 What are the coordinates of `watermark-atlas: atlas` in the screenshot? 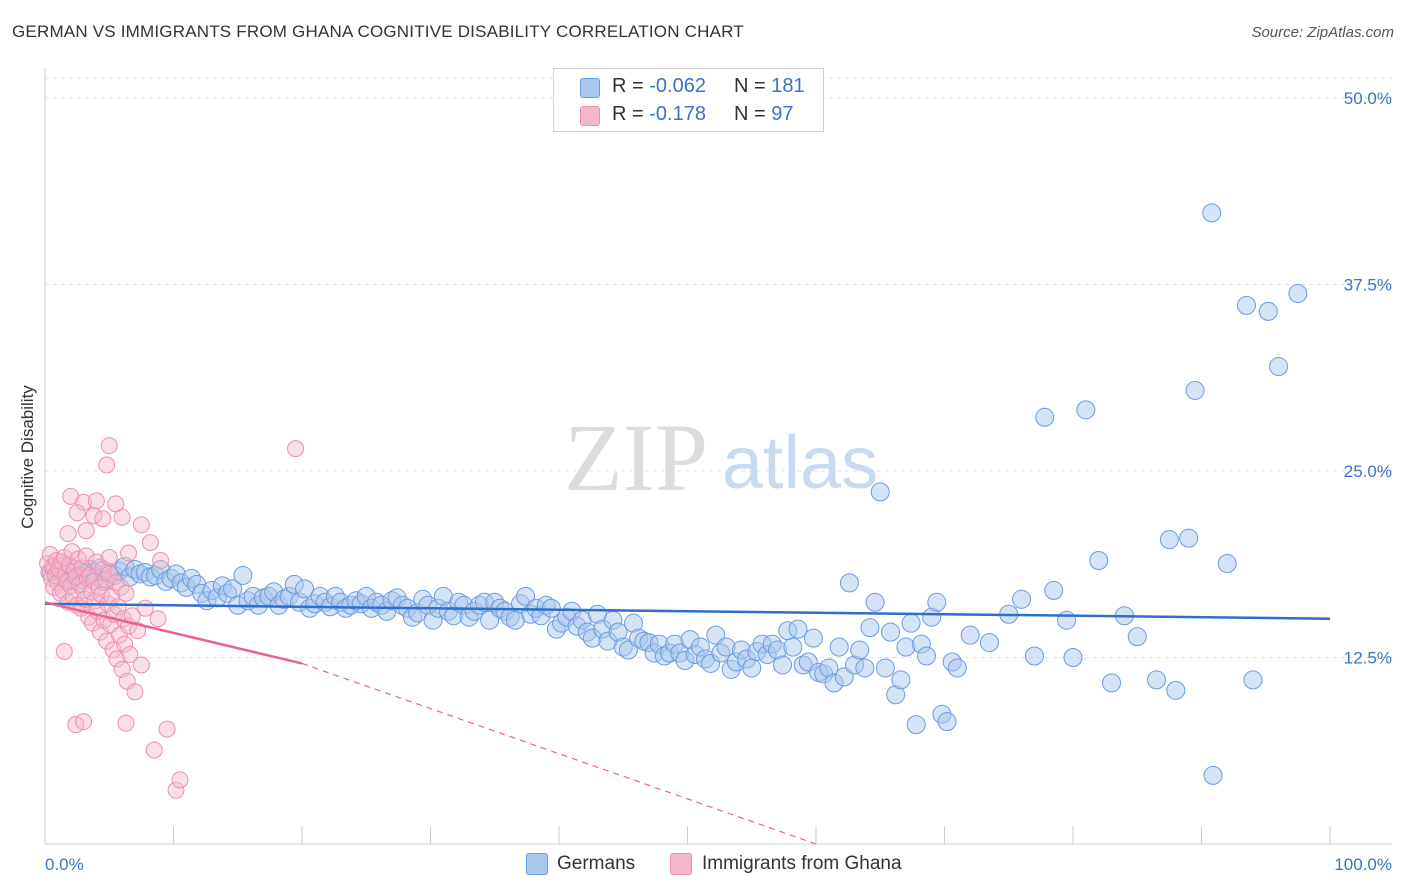 It's located at (800, 462).